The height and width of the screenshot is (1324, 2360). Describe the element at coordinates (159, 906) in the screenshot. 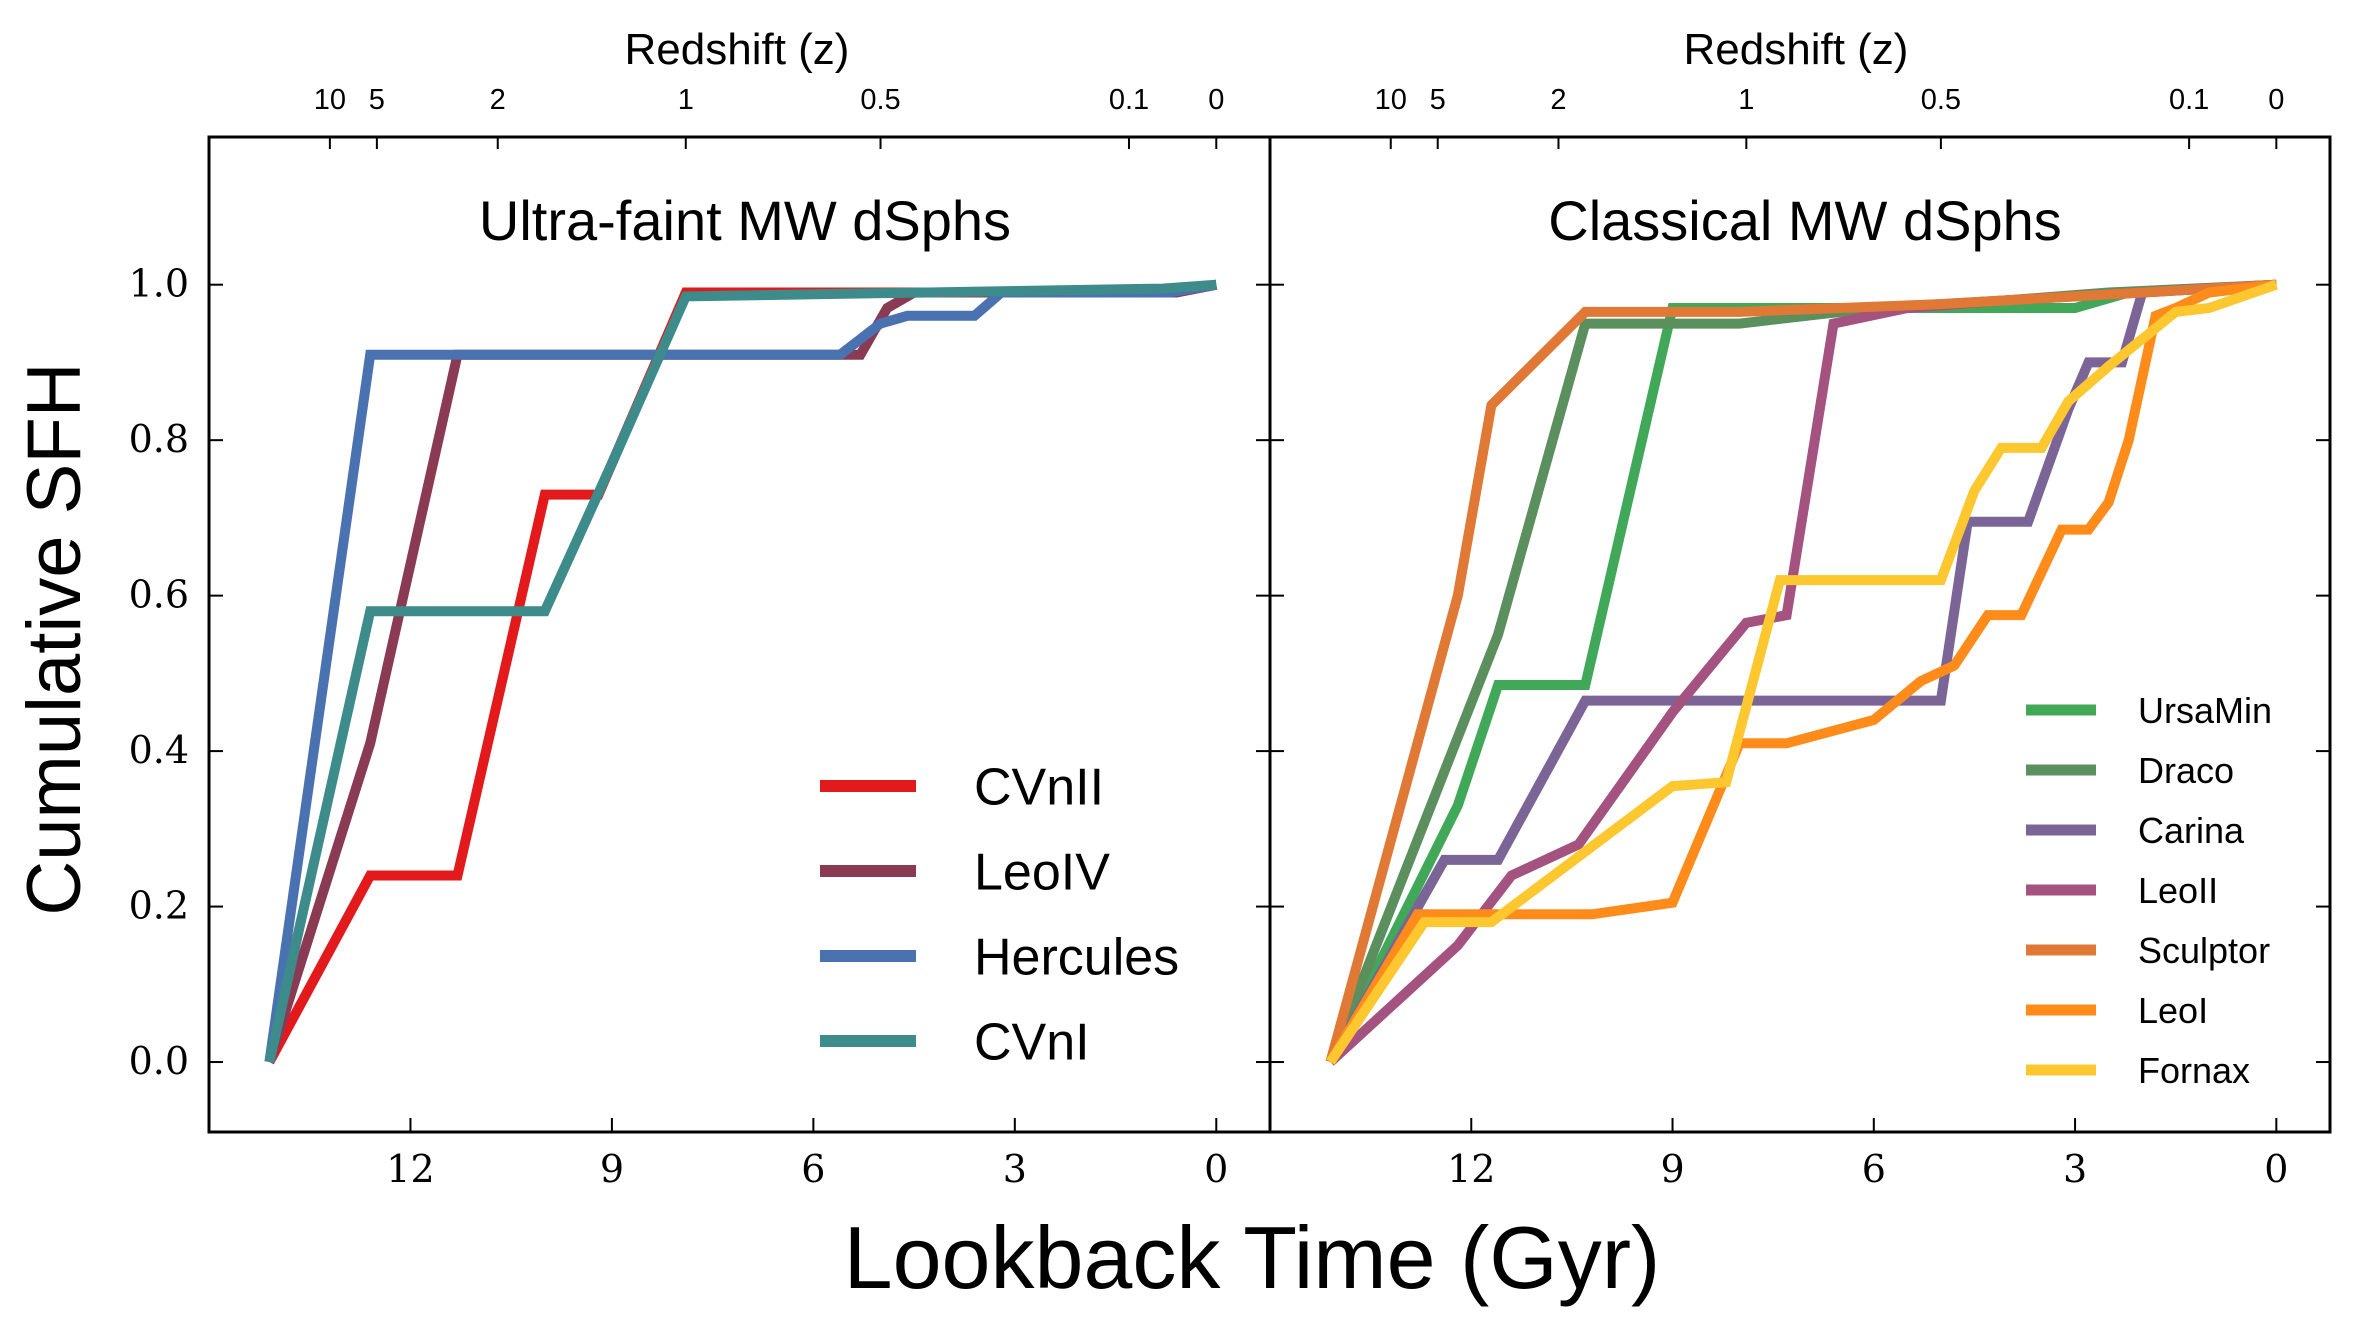

I see `y-tick-label: 0.2` at that location.